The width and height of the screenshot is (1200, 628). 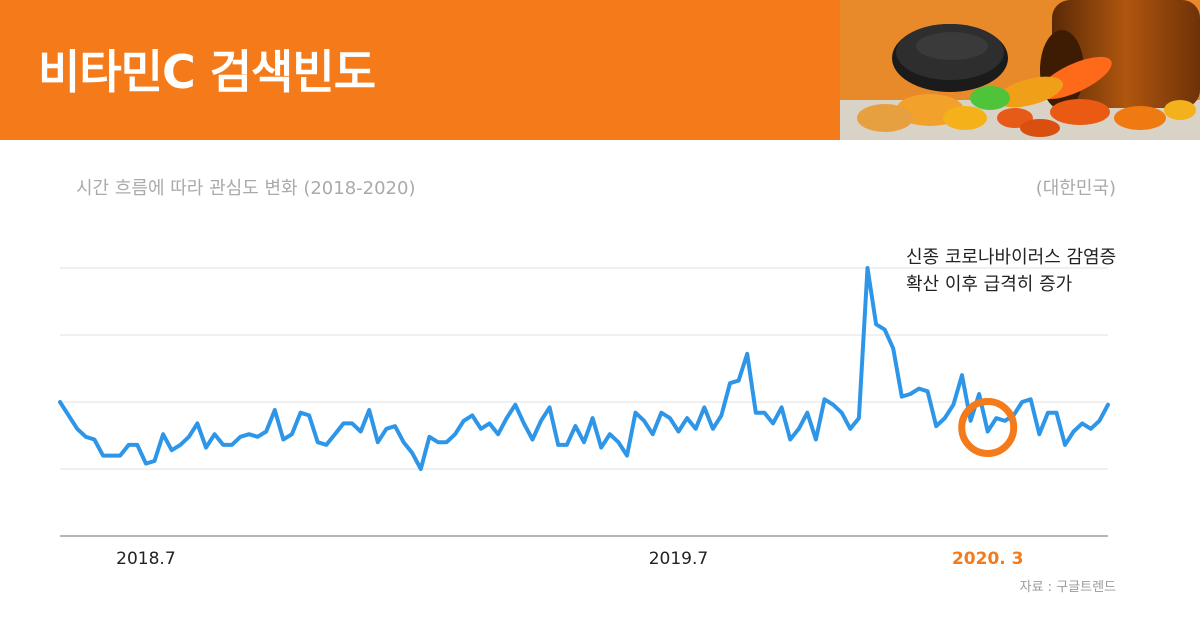 I want to click on source-note: 자료 : 구글트렌드, so click(x=1067, y=587).